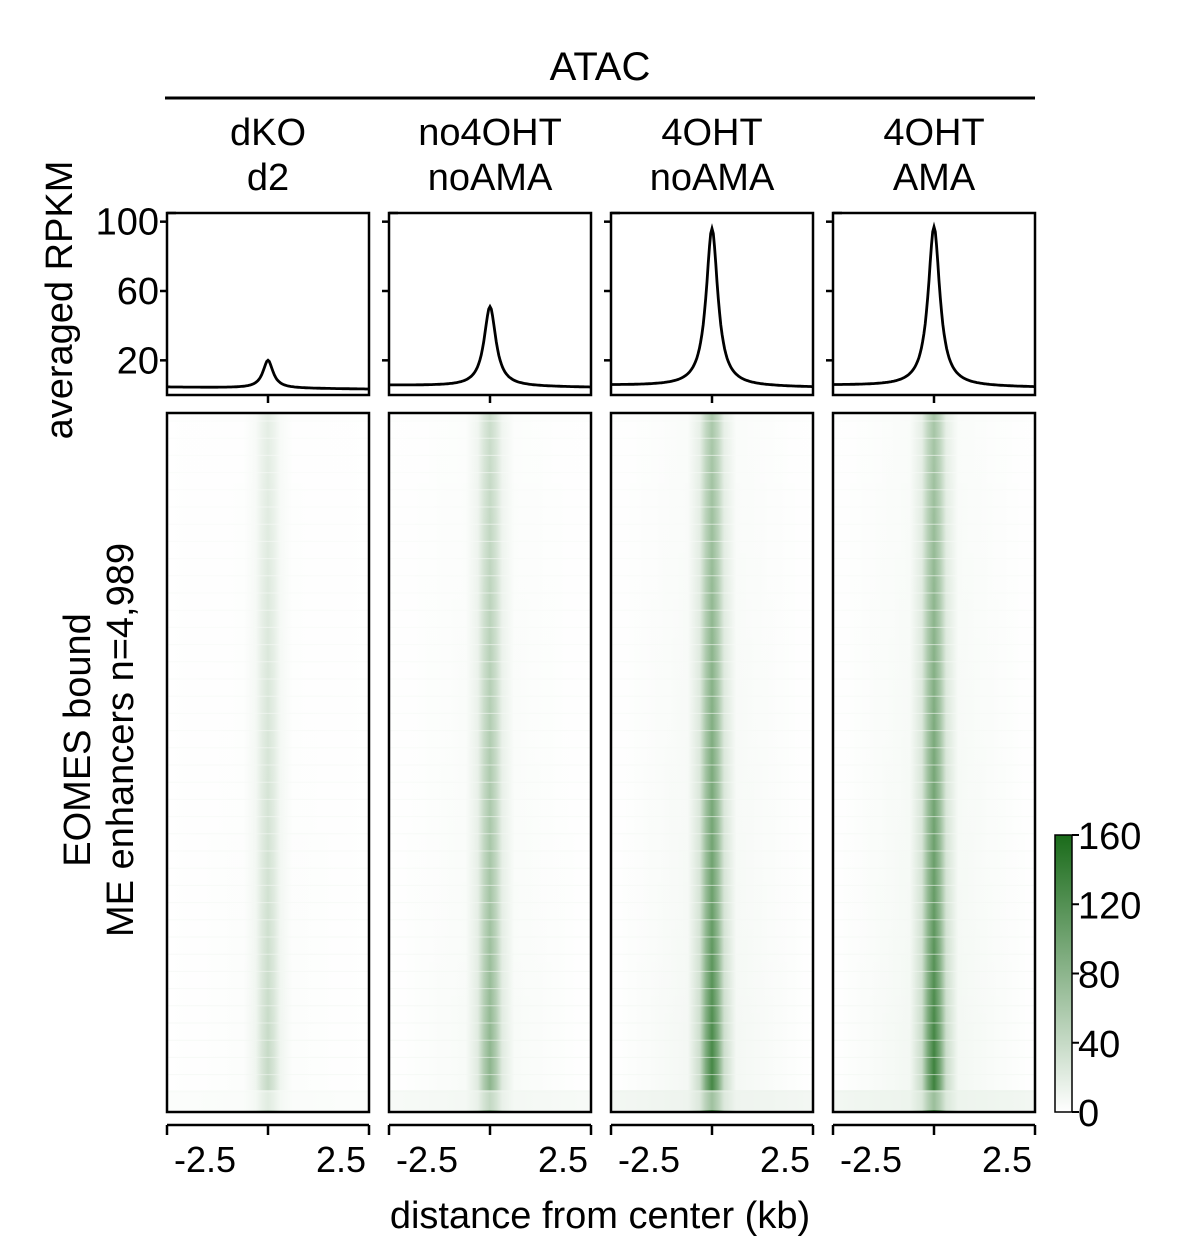 This screenshot has width=1188, height=1251. What do you see at coordinates (1063, 973) in the screenshot?
I see `colorbar-bar` at bounding box center [1063, 973].